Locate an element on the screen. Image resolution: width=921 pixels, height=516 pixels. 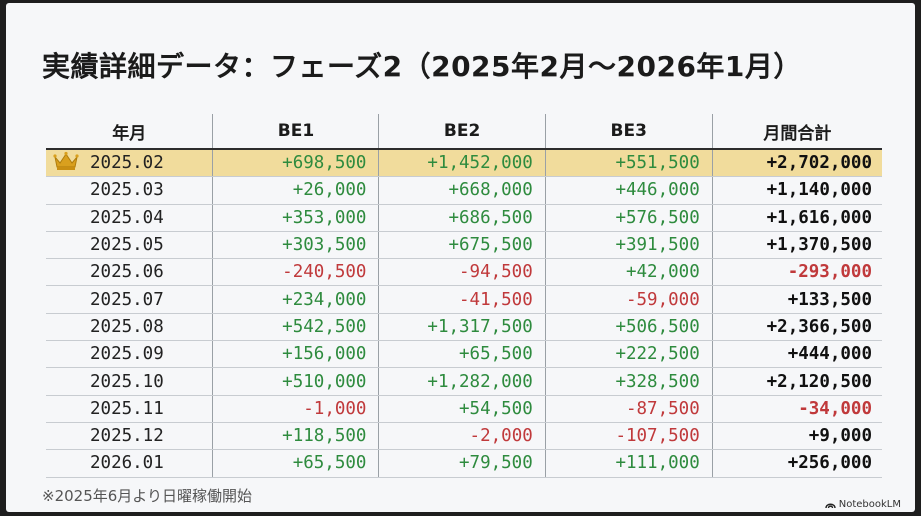
be3-cell: +506,500 is located at coordinates (628, 327).